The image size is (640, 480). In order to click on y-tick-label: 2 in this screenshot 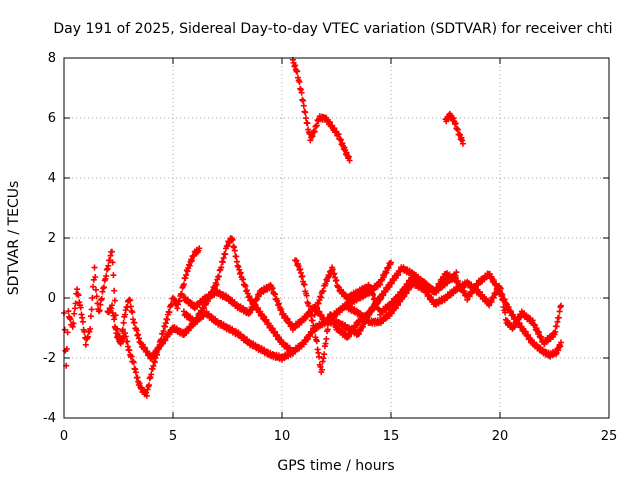, I will do `click(52, 238)`.